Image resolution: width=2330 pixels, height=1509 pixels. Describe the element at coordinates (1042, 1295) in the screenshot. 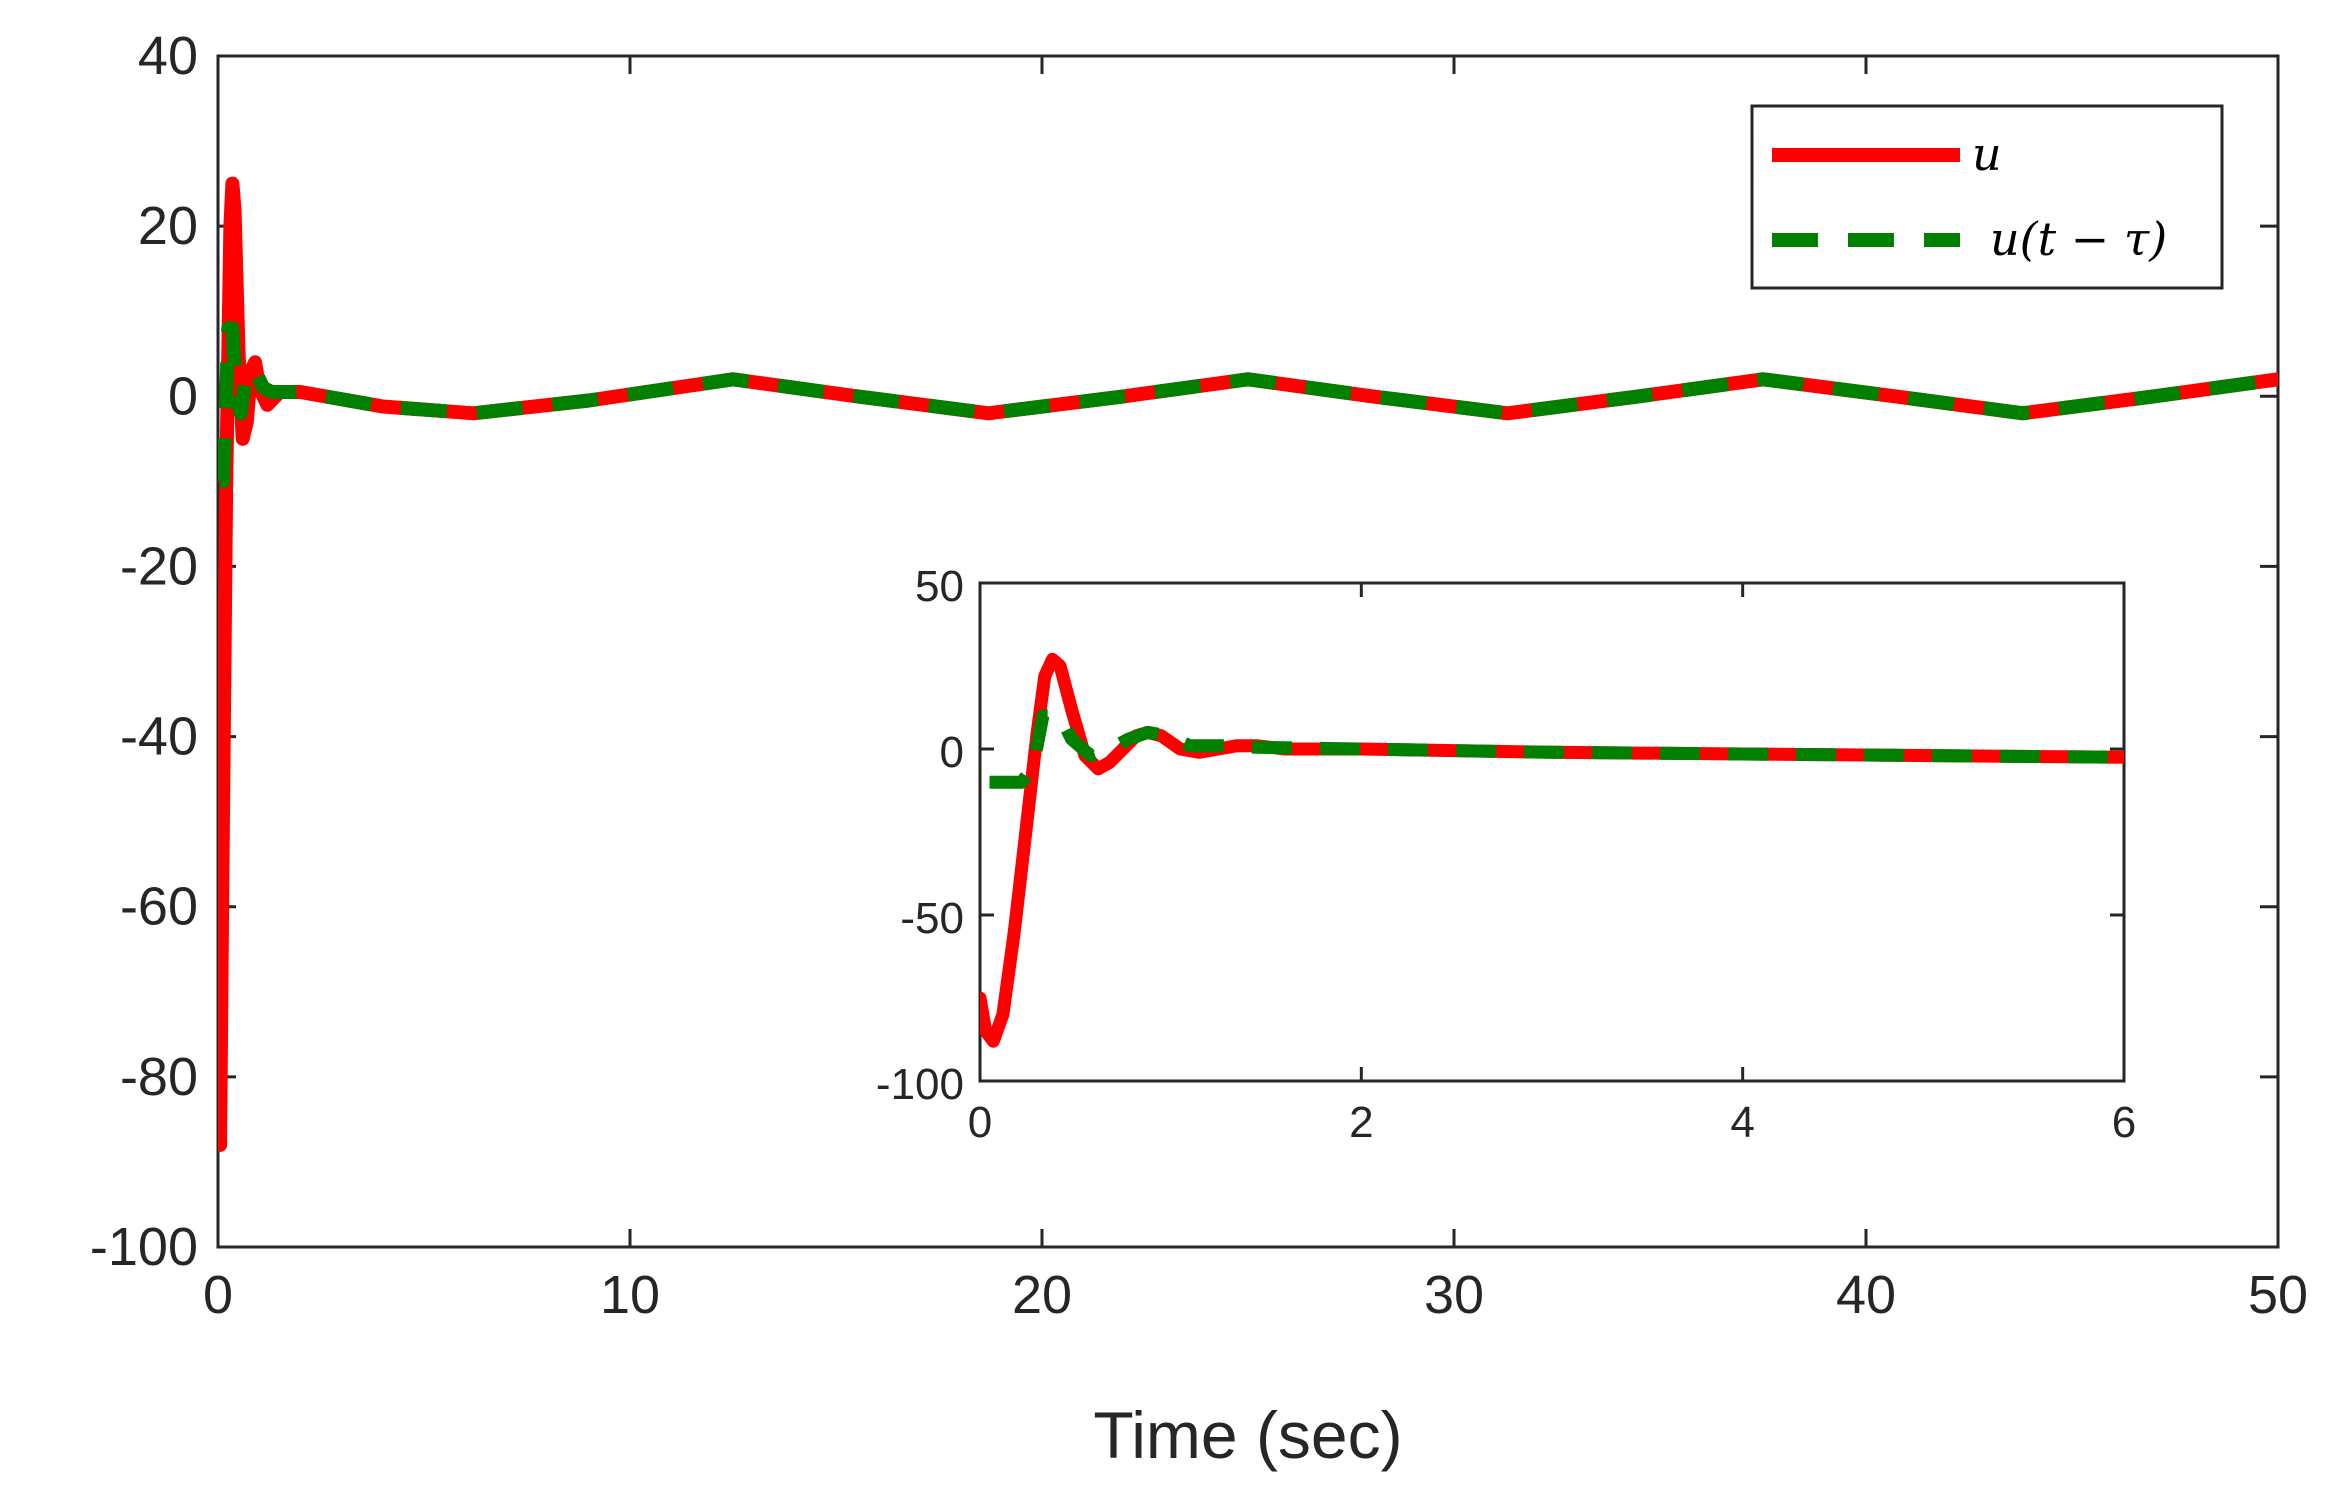

I see `main-x-tick-label: 20` at that location.